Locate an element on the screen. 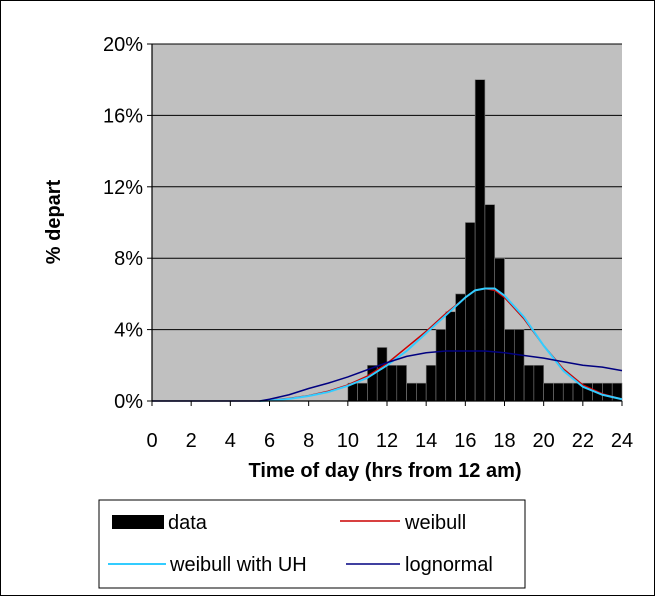 Image resolution: width=655 pixels, height=596 pixels. y-tick-labels: 0% 4% 8% 12% 16% 20% is located at coordinates (123, 223).